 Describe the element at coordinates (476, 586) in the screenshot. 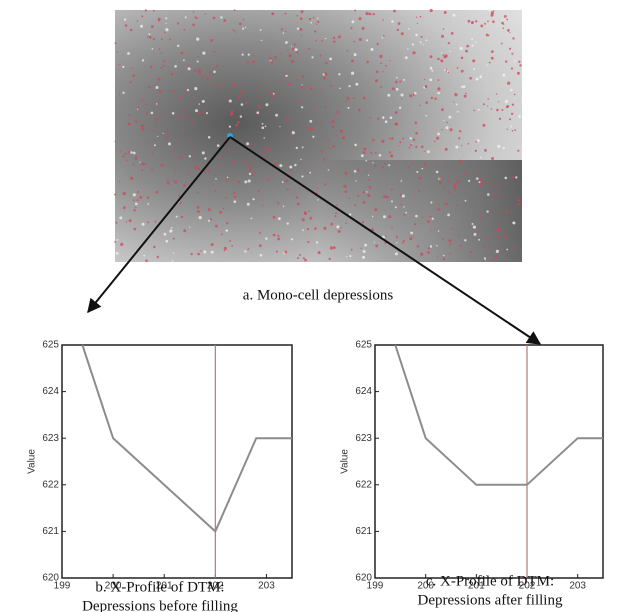

I see `x-tick-label: 201` at that location.